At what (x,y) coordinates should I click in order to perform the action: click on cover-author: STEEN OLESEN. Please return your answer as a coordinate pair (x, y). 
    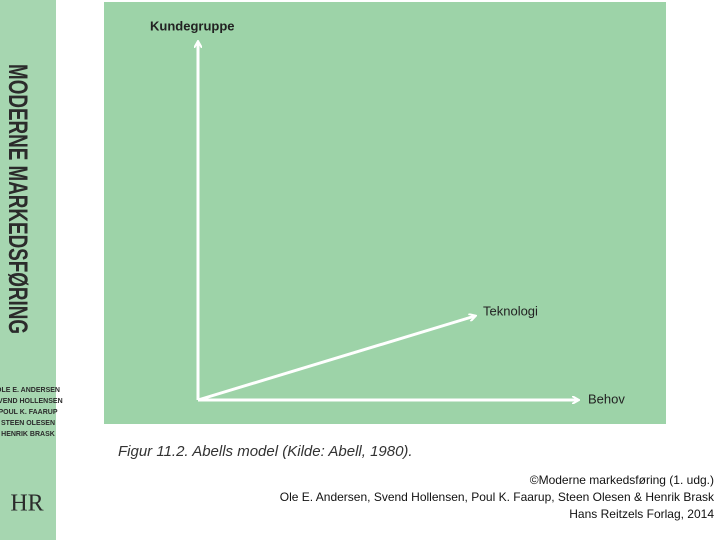
    Looking at the image, I should click on (28, 423).